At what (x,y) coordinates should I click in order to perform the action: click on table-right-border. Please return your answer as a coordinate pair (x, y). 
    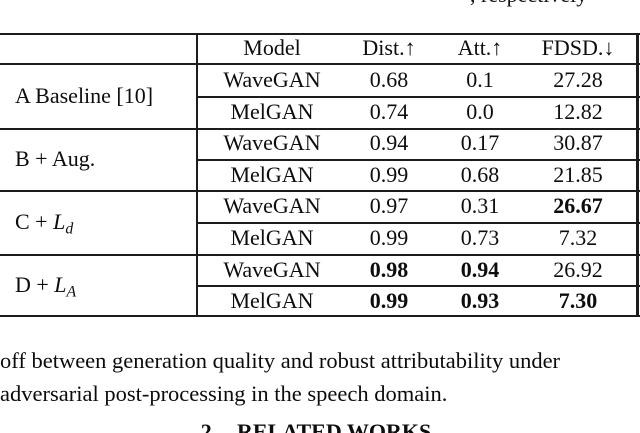
    Looking at the image, I should click on (637, 175).